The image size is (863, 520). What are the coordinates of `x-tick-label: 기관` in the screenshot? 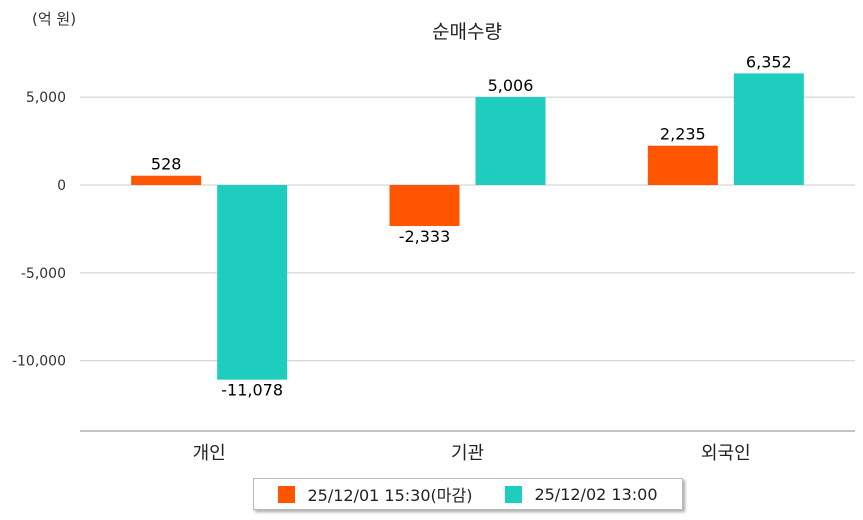 It's located at (467, 453).